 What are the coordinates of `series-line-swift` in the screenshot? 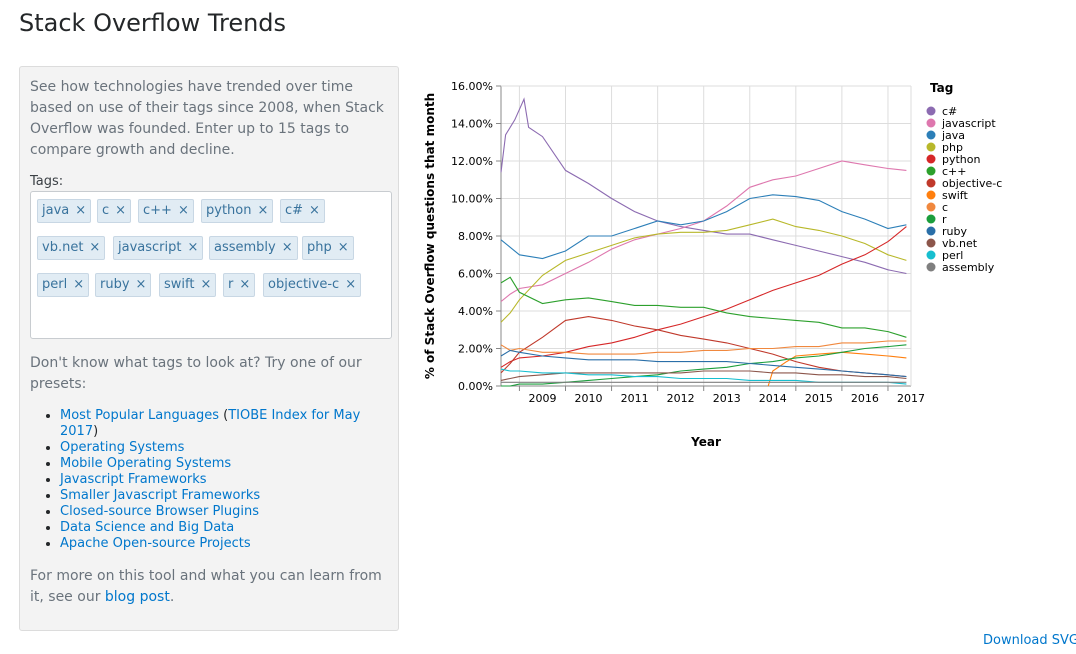 It's located at (837, 369).